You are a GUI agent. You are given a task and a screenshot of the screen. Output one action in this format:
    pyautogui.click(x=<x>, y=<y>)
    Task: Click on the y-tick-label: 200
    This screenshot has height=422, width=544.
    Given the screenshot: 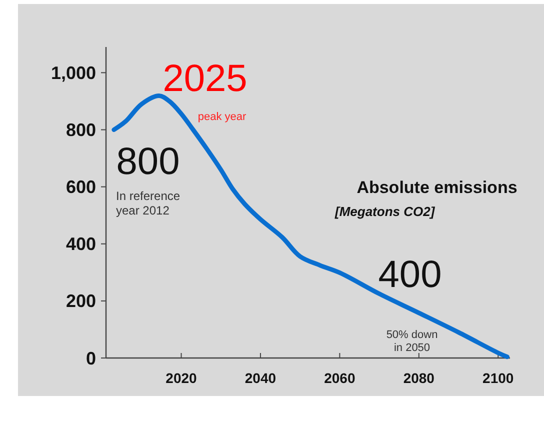 What is the action you would take?
    pyautogui.click(x=81, y=301)
    